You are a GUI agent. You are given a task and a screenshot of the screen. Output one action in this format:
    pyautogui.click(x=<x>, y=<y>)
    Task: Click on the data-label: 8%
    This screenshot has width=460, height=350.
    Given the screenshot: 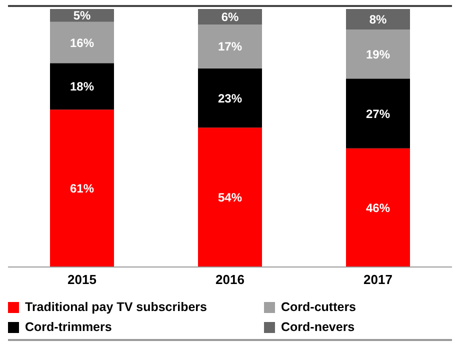 What is the action you would take?
    pyautogui.click(x=378, y=19)
    